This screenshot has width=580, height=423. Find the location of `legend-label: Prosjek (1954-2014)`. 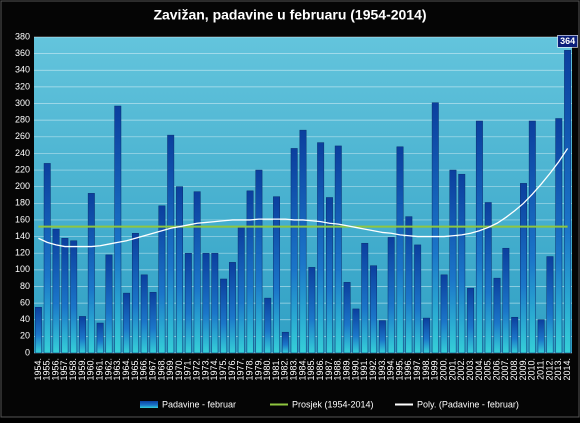

legend-label: Prosjek (1954-2014) is located at coordinates (333, 404).